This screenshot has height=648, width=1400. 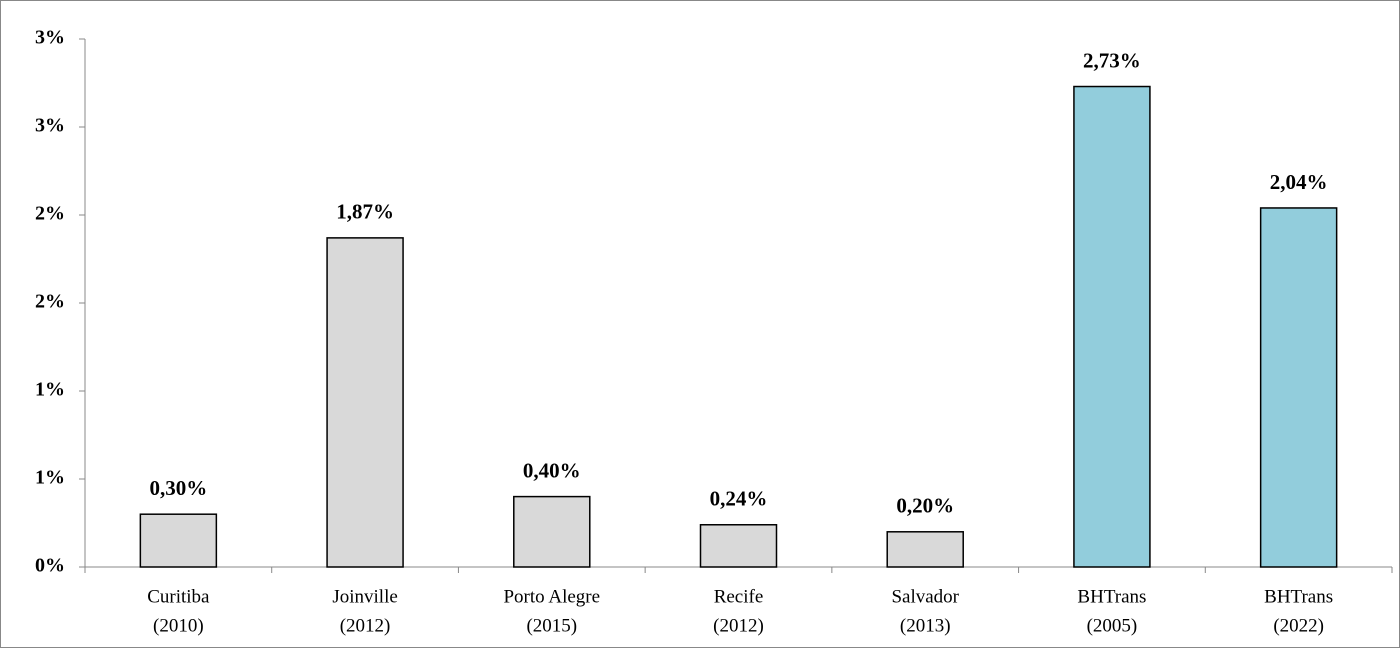 I want to click on x-tick-label: Joinville, so click(x=364, y=596).